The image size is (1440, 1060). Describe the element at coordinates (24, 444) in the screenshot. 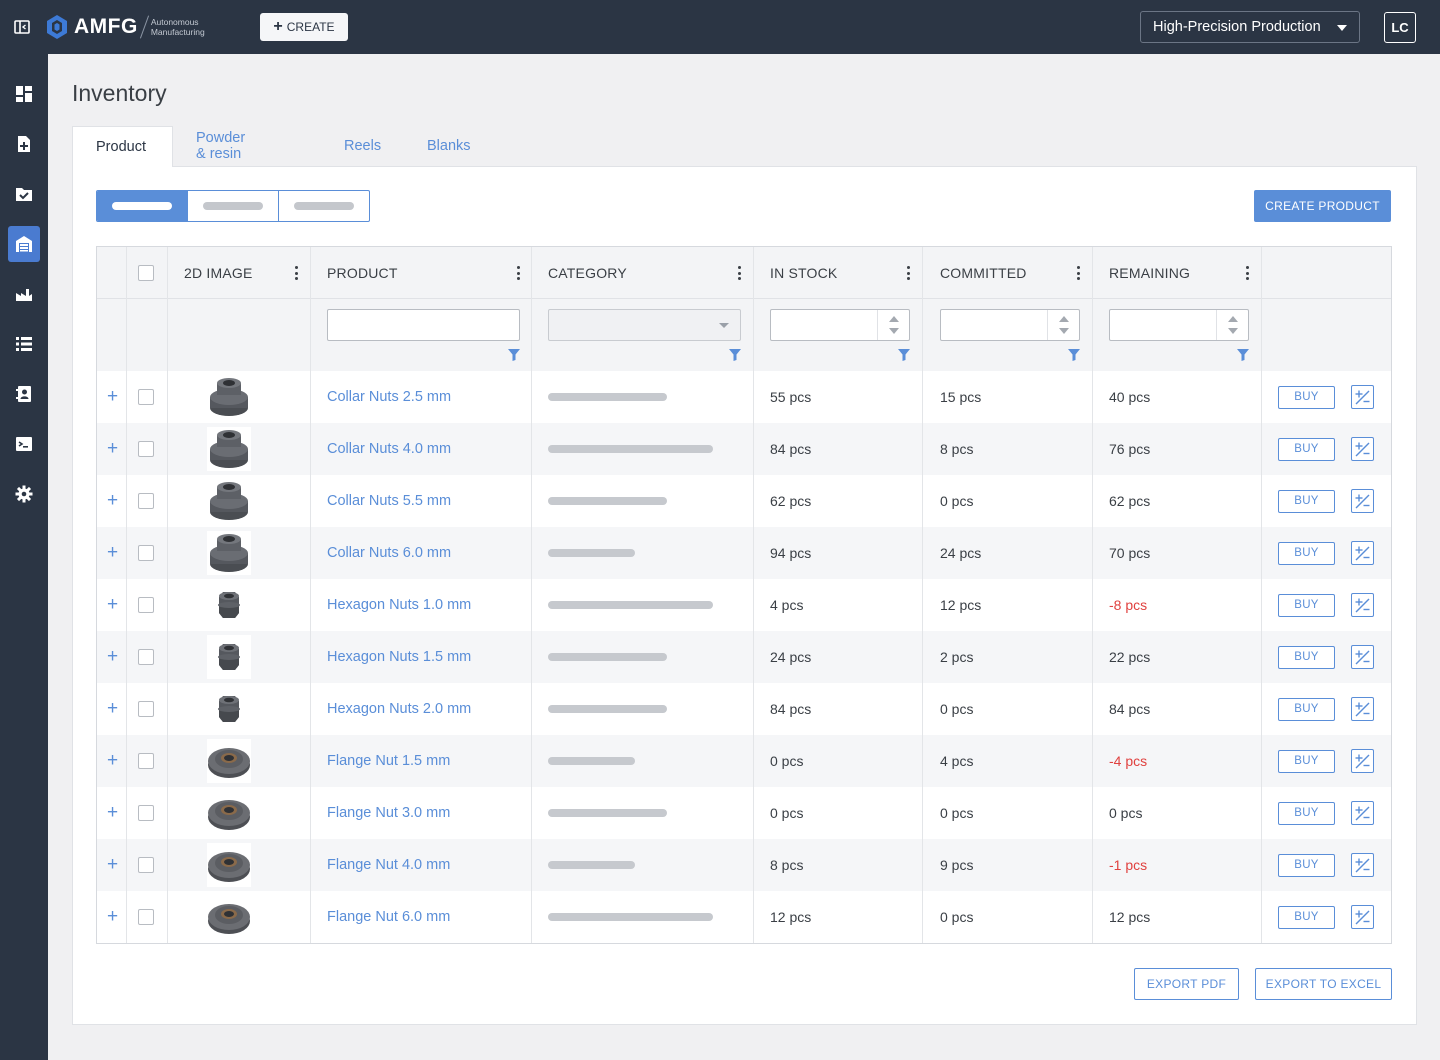

I see `sidebar-item-console` at that location.